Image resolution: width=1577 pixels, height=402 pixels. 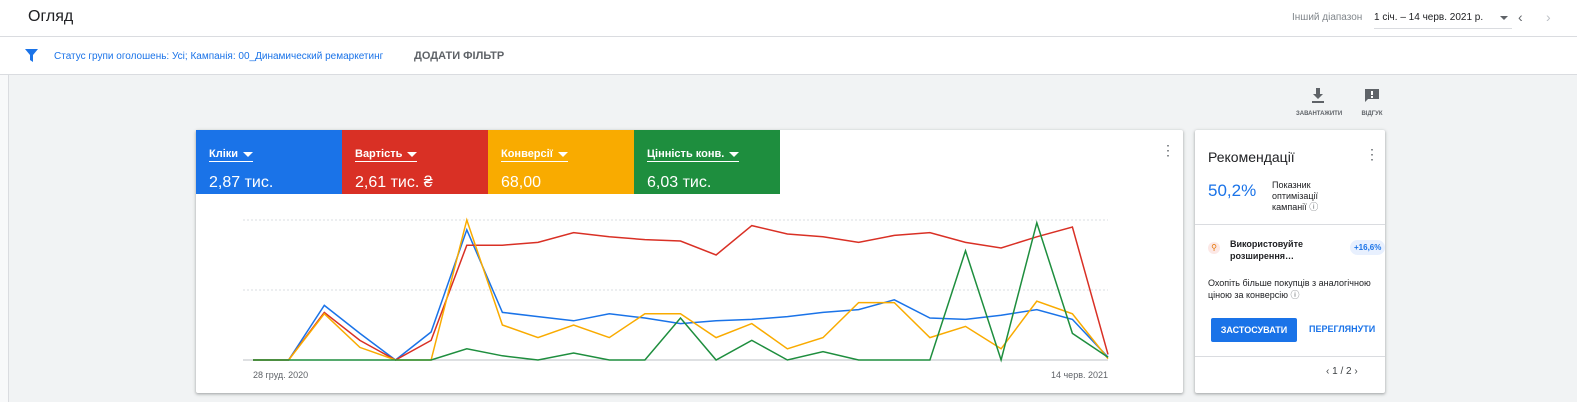 I want to click on metric-tab: Вартість 2,61 тис. ₴, so click(x=415, y=162).